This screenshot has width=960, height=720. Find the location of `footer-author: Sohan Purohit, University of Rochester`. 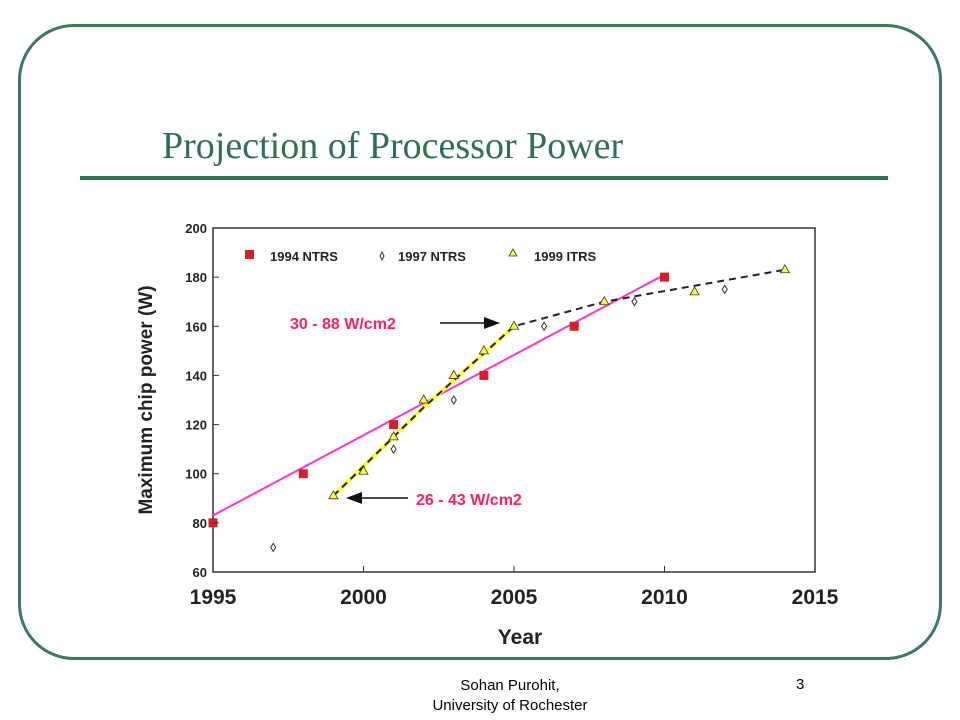

footer-author: Sohan Purohit, University of Rochester is located at coordinates (510, 696).